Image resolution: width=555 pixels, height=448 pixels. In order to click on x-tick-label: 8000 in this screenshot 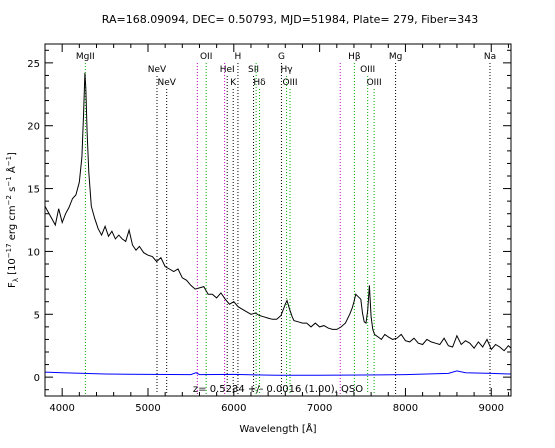, I will do `click(405, 408)`.